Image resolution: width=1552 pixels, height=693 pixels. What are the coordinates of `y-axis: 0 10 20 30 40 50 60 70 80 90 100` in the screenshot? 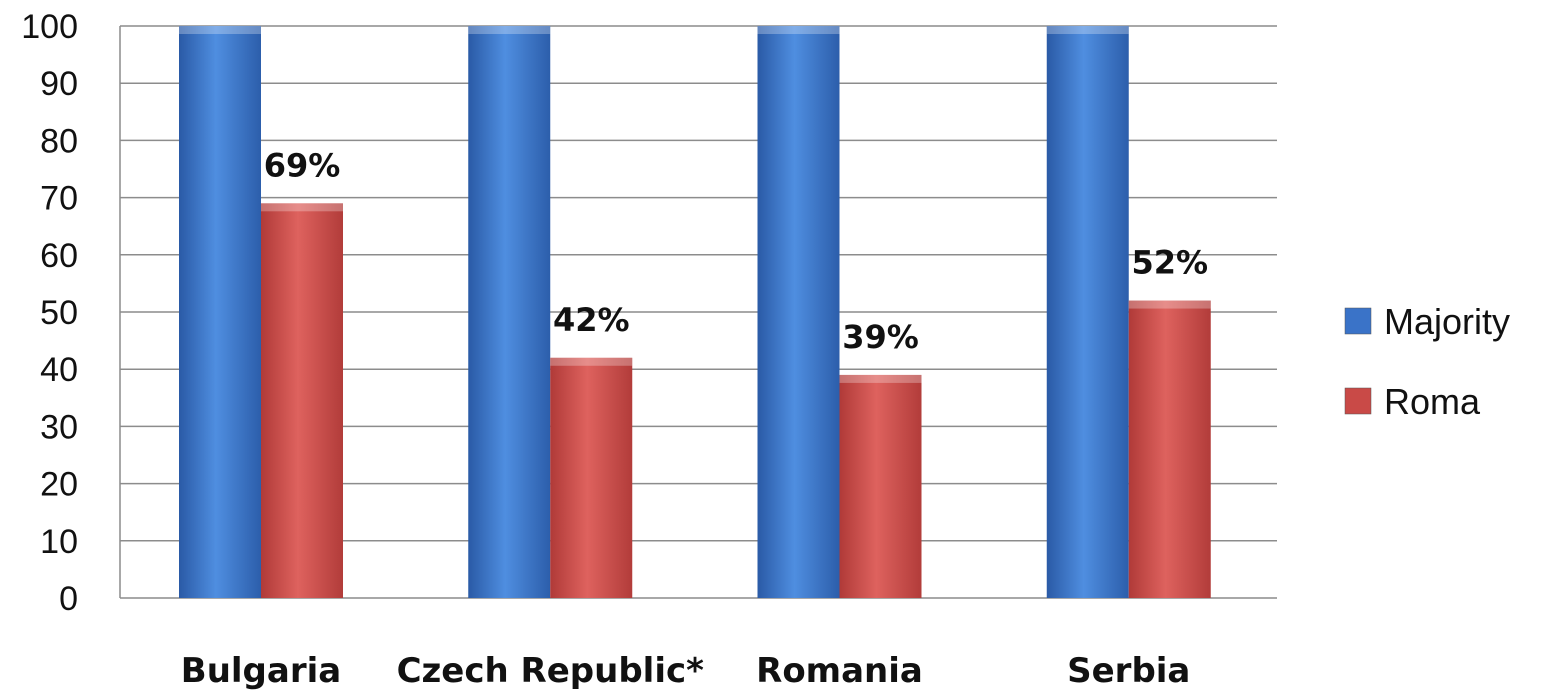 It's located at (71, 313).